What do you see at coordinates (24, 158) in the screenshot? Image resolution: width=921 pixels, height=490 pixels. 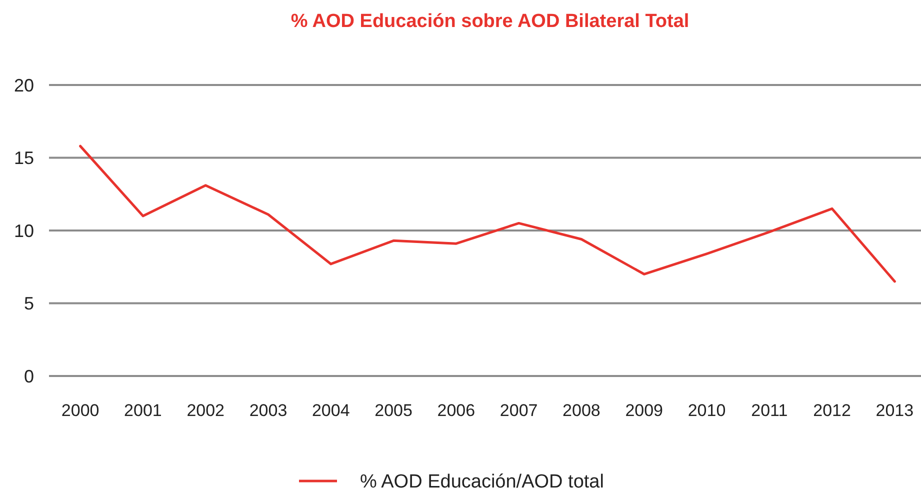 I see `y-tick-label: 15` at bounding box center [24, 158].